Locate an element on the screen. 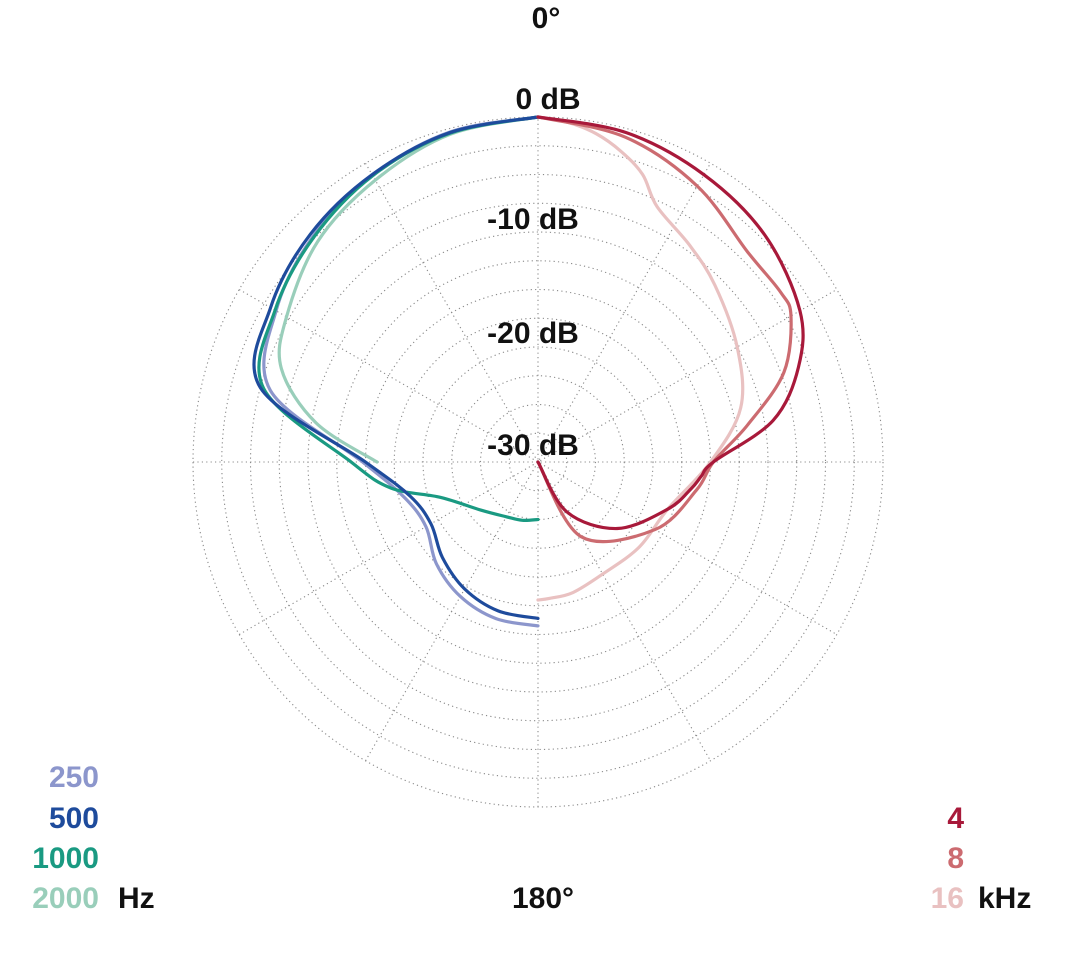  legend-unit-hz: Hz is located at coordinates (136, 898).